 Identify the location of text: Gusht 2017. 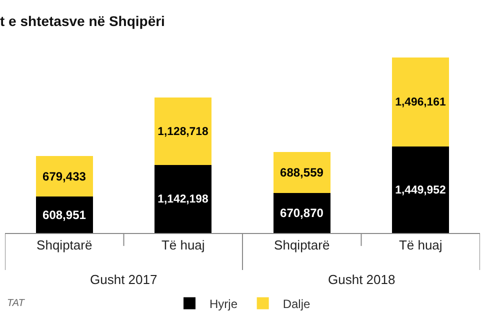
(124, 279).